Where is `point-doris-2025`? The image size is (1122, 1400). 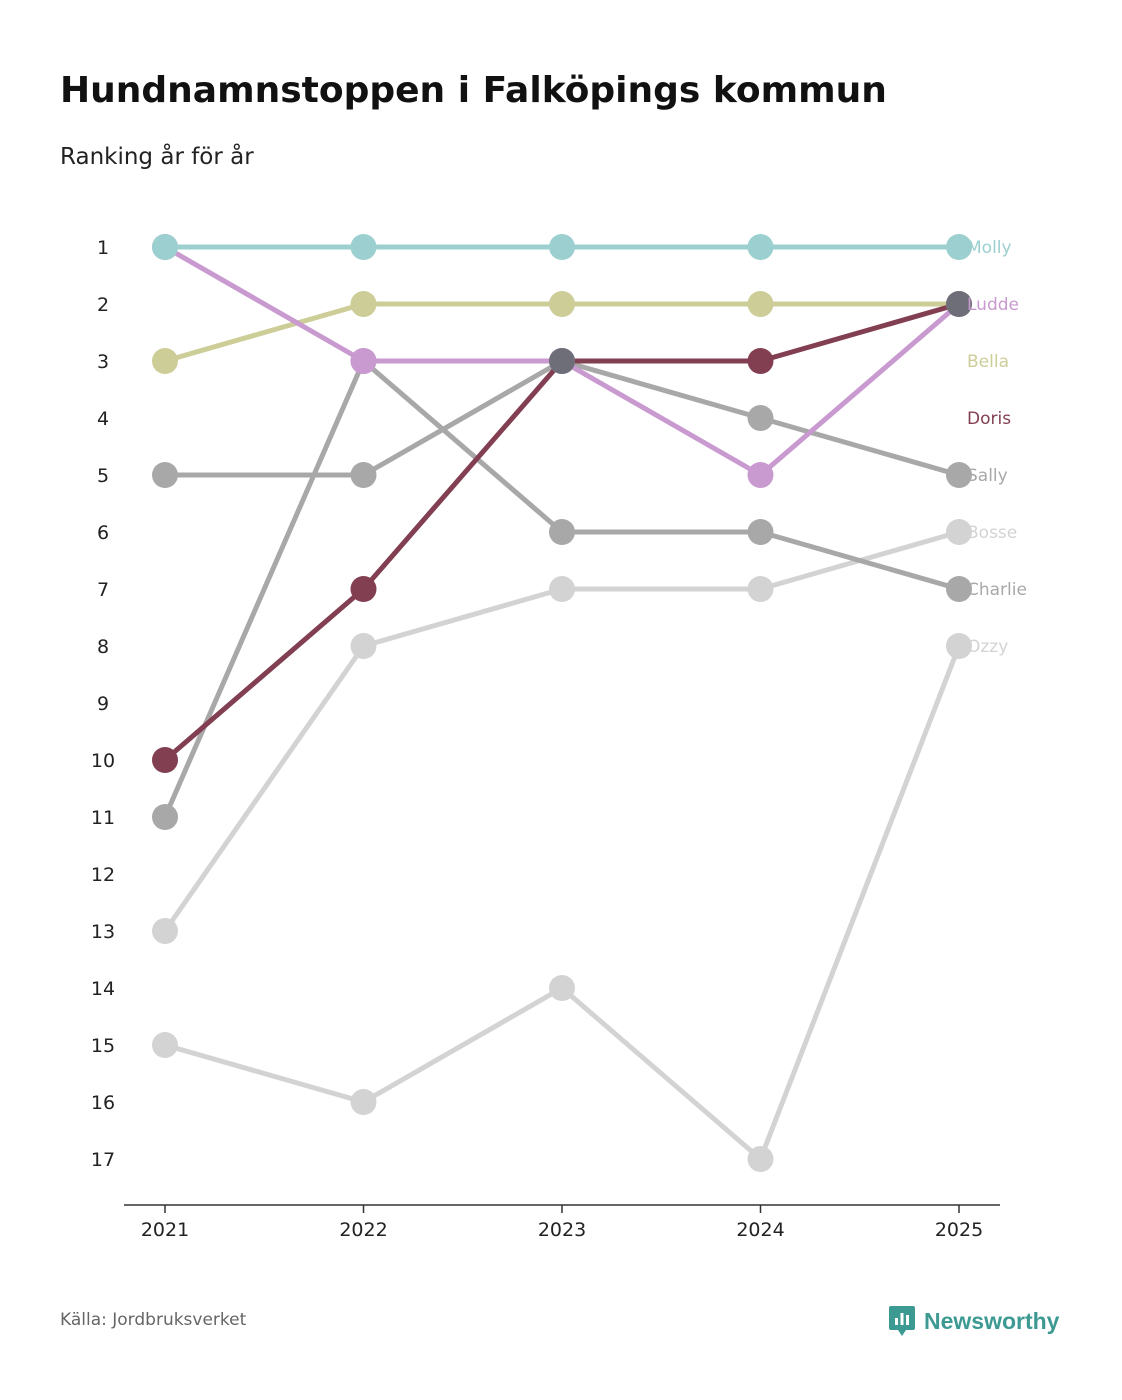
point-doris-2025 is located at coordinates (959, 304).